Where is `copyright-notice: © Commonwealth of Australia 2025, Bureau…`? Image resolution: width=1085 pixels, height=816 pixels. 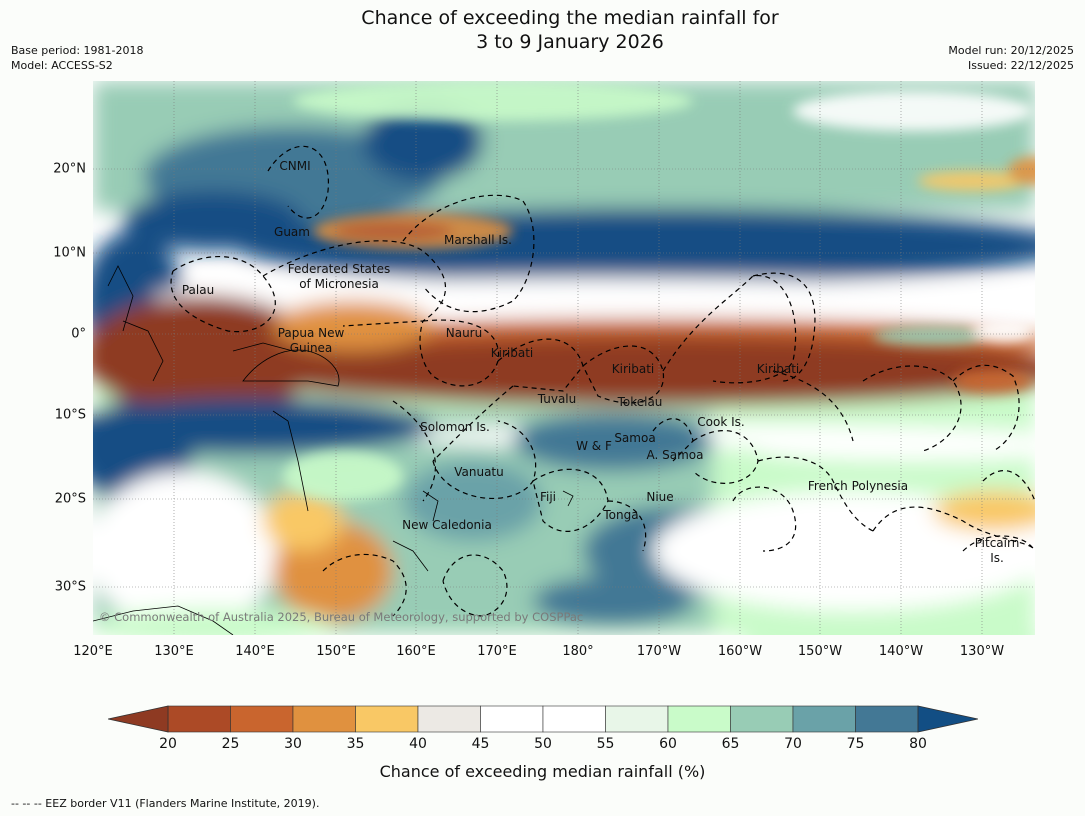 copyright-notice: © Commonwealth of Australia 2025, Bureau… is located at coordinates (341, 617).